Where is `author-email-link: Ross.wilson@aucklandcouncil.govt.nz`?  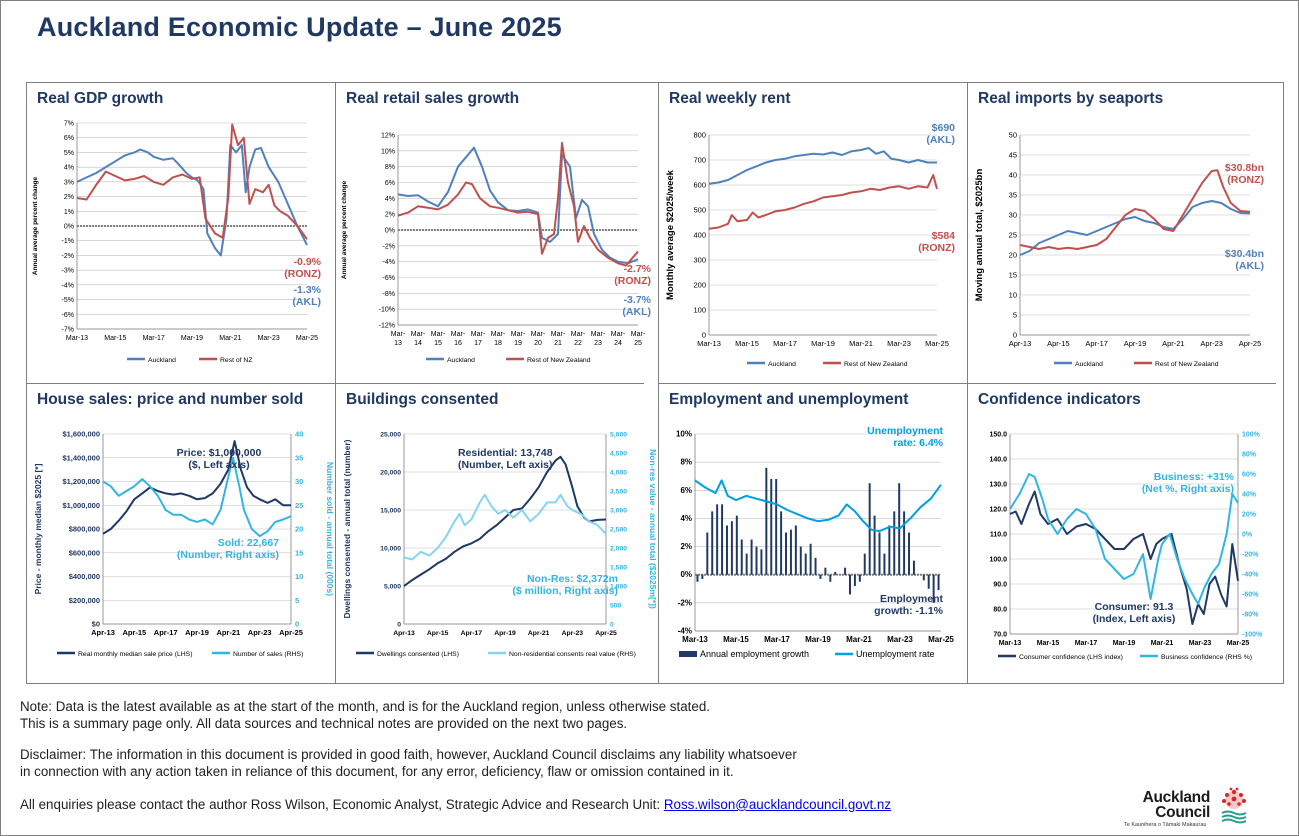
author-email-link: Ross.wilson@aucklandcouncil.govt.nz is located at coordinates (777, 804).